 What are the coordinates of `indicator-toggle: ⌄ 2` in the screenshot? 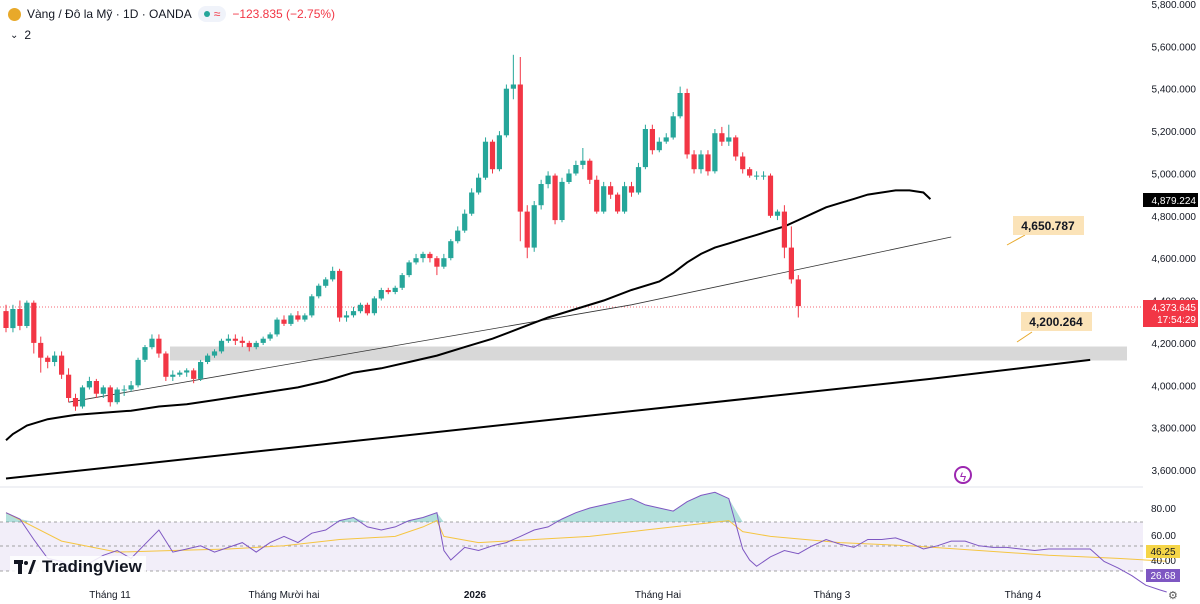 It's located at (20, 35).